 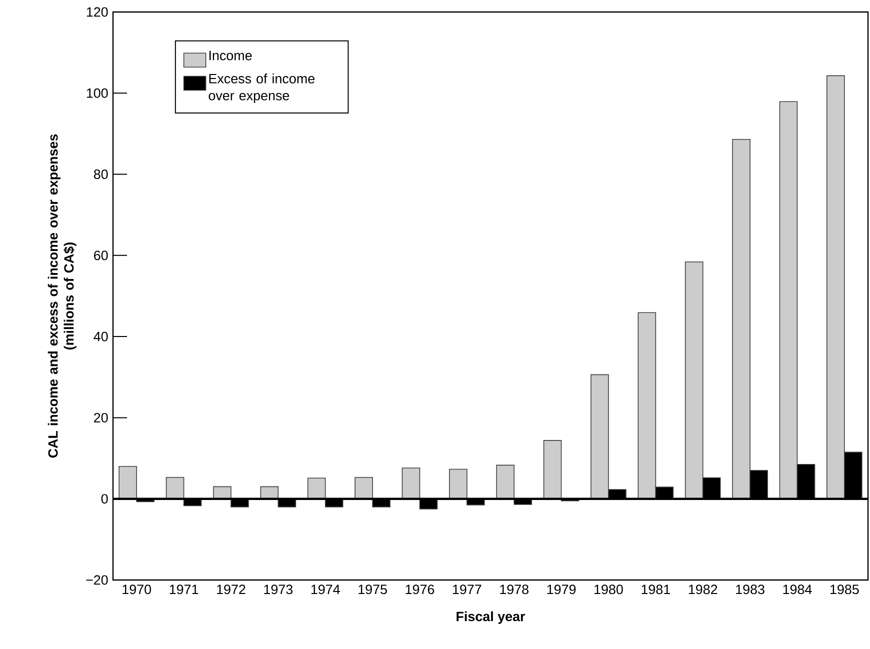 What do you see at coordinates (372, 589) in the screenshot?
I see `x-tick-label: 1975` at bounding box center [372, 589].